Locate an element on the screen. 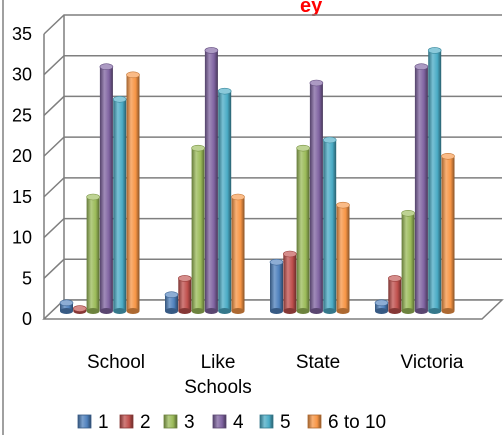  legend-label: 6 to 10 is located at coordinates (357, 422).